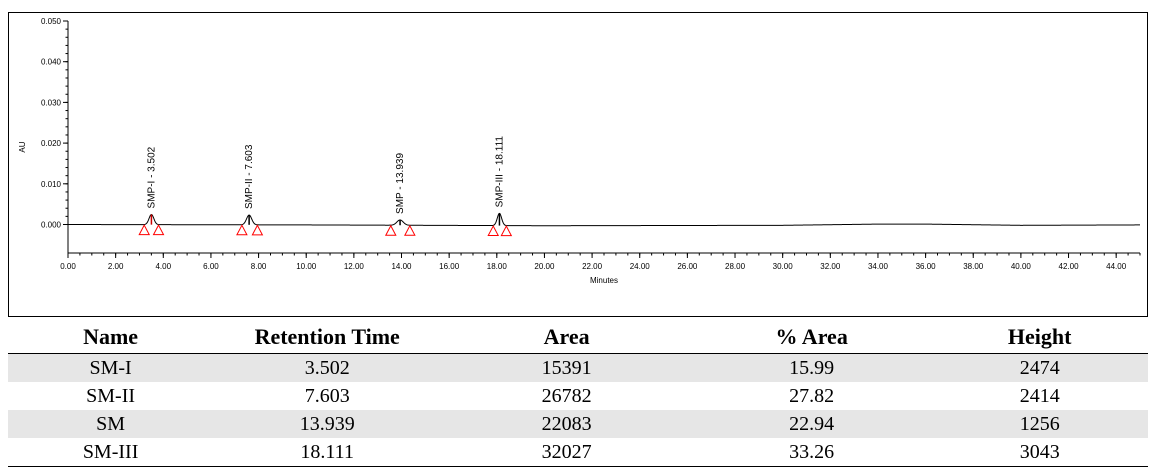 Image resolution: width=1156 pixels, height=470 pixels. Describe the element at coordinates (566, 367) in the screenshot. I see `cell-area: 15391` at that location.